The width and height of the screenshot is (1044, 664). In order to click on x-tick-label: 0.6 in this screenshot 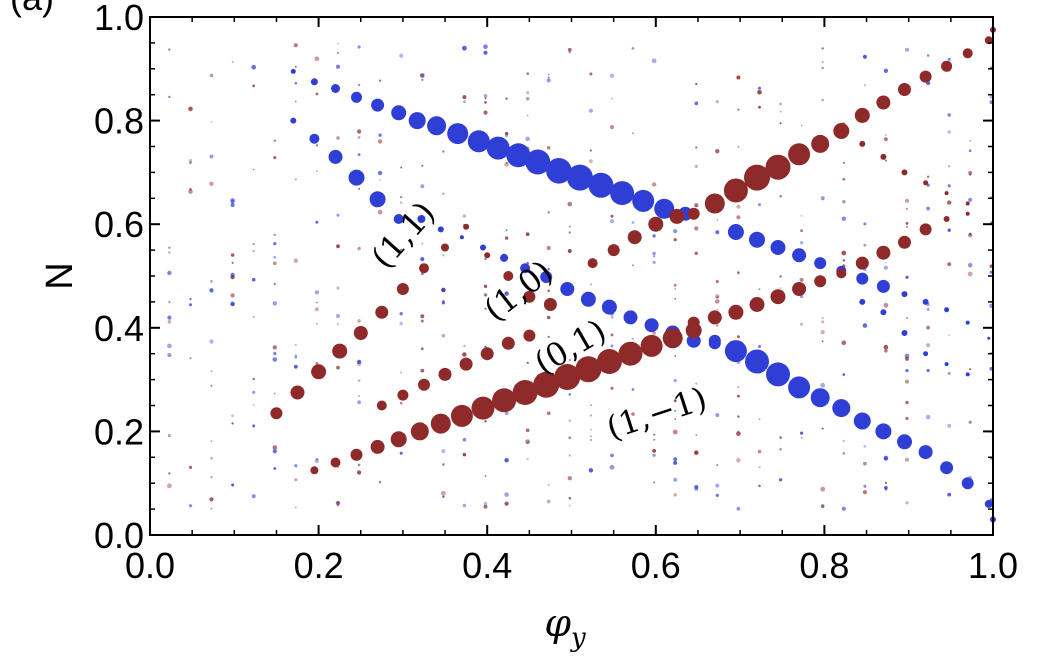, I will do `click(656, 565)`.